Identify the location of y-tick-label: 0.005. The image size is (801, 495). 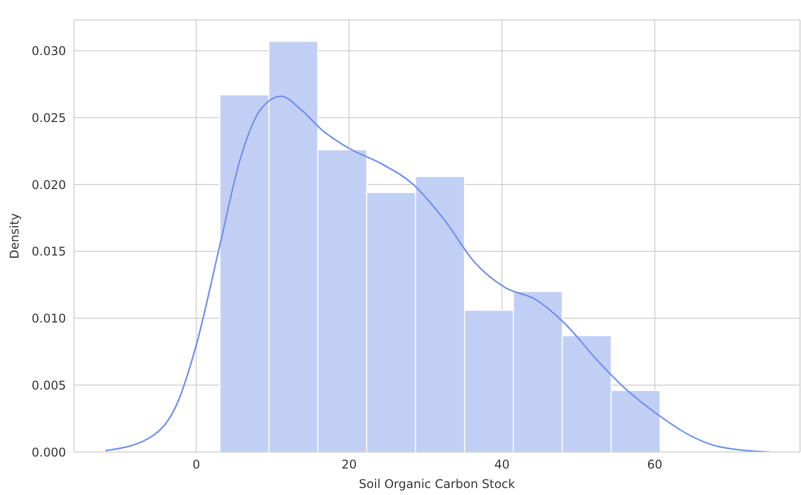
(49, 385).